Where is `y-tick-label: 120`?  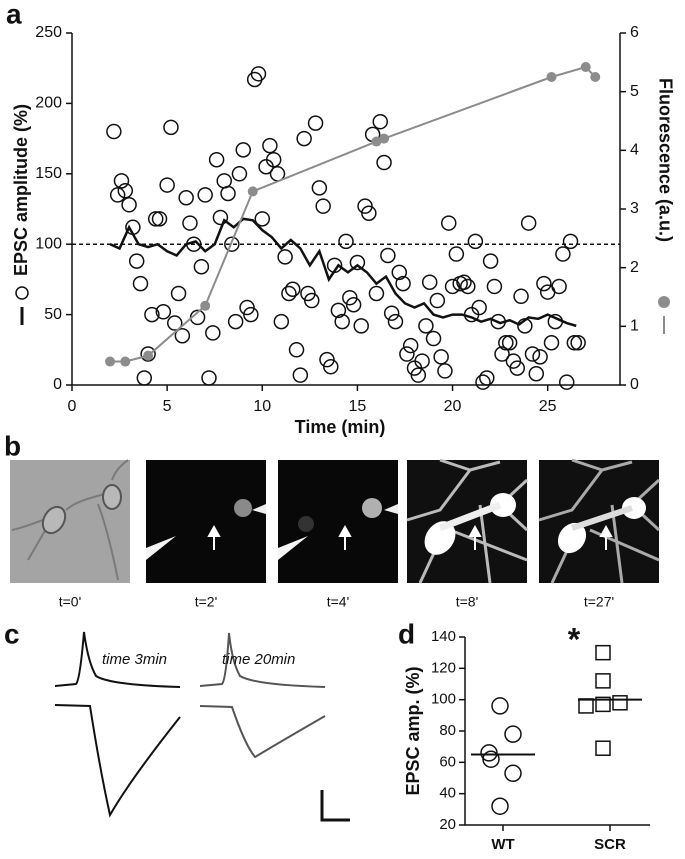
y-tick-label: 120 is located at coordinates (443, 667).